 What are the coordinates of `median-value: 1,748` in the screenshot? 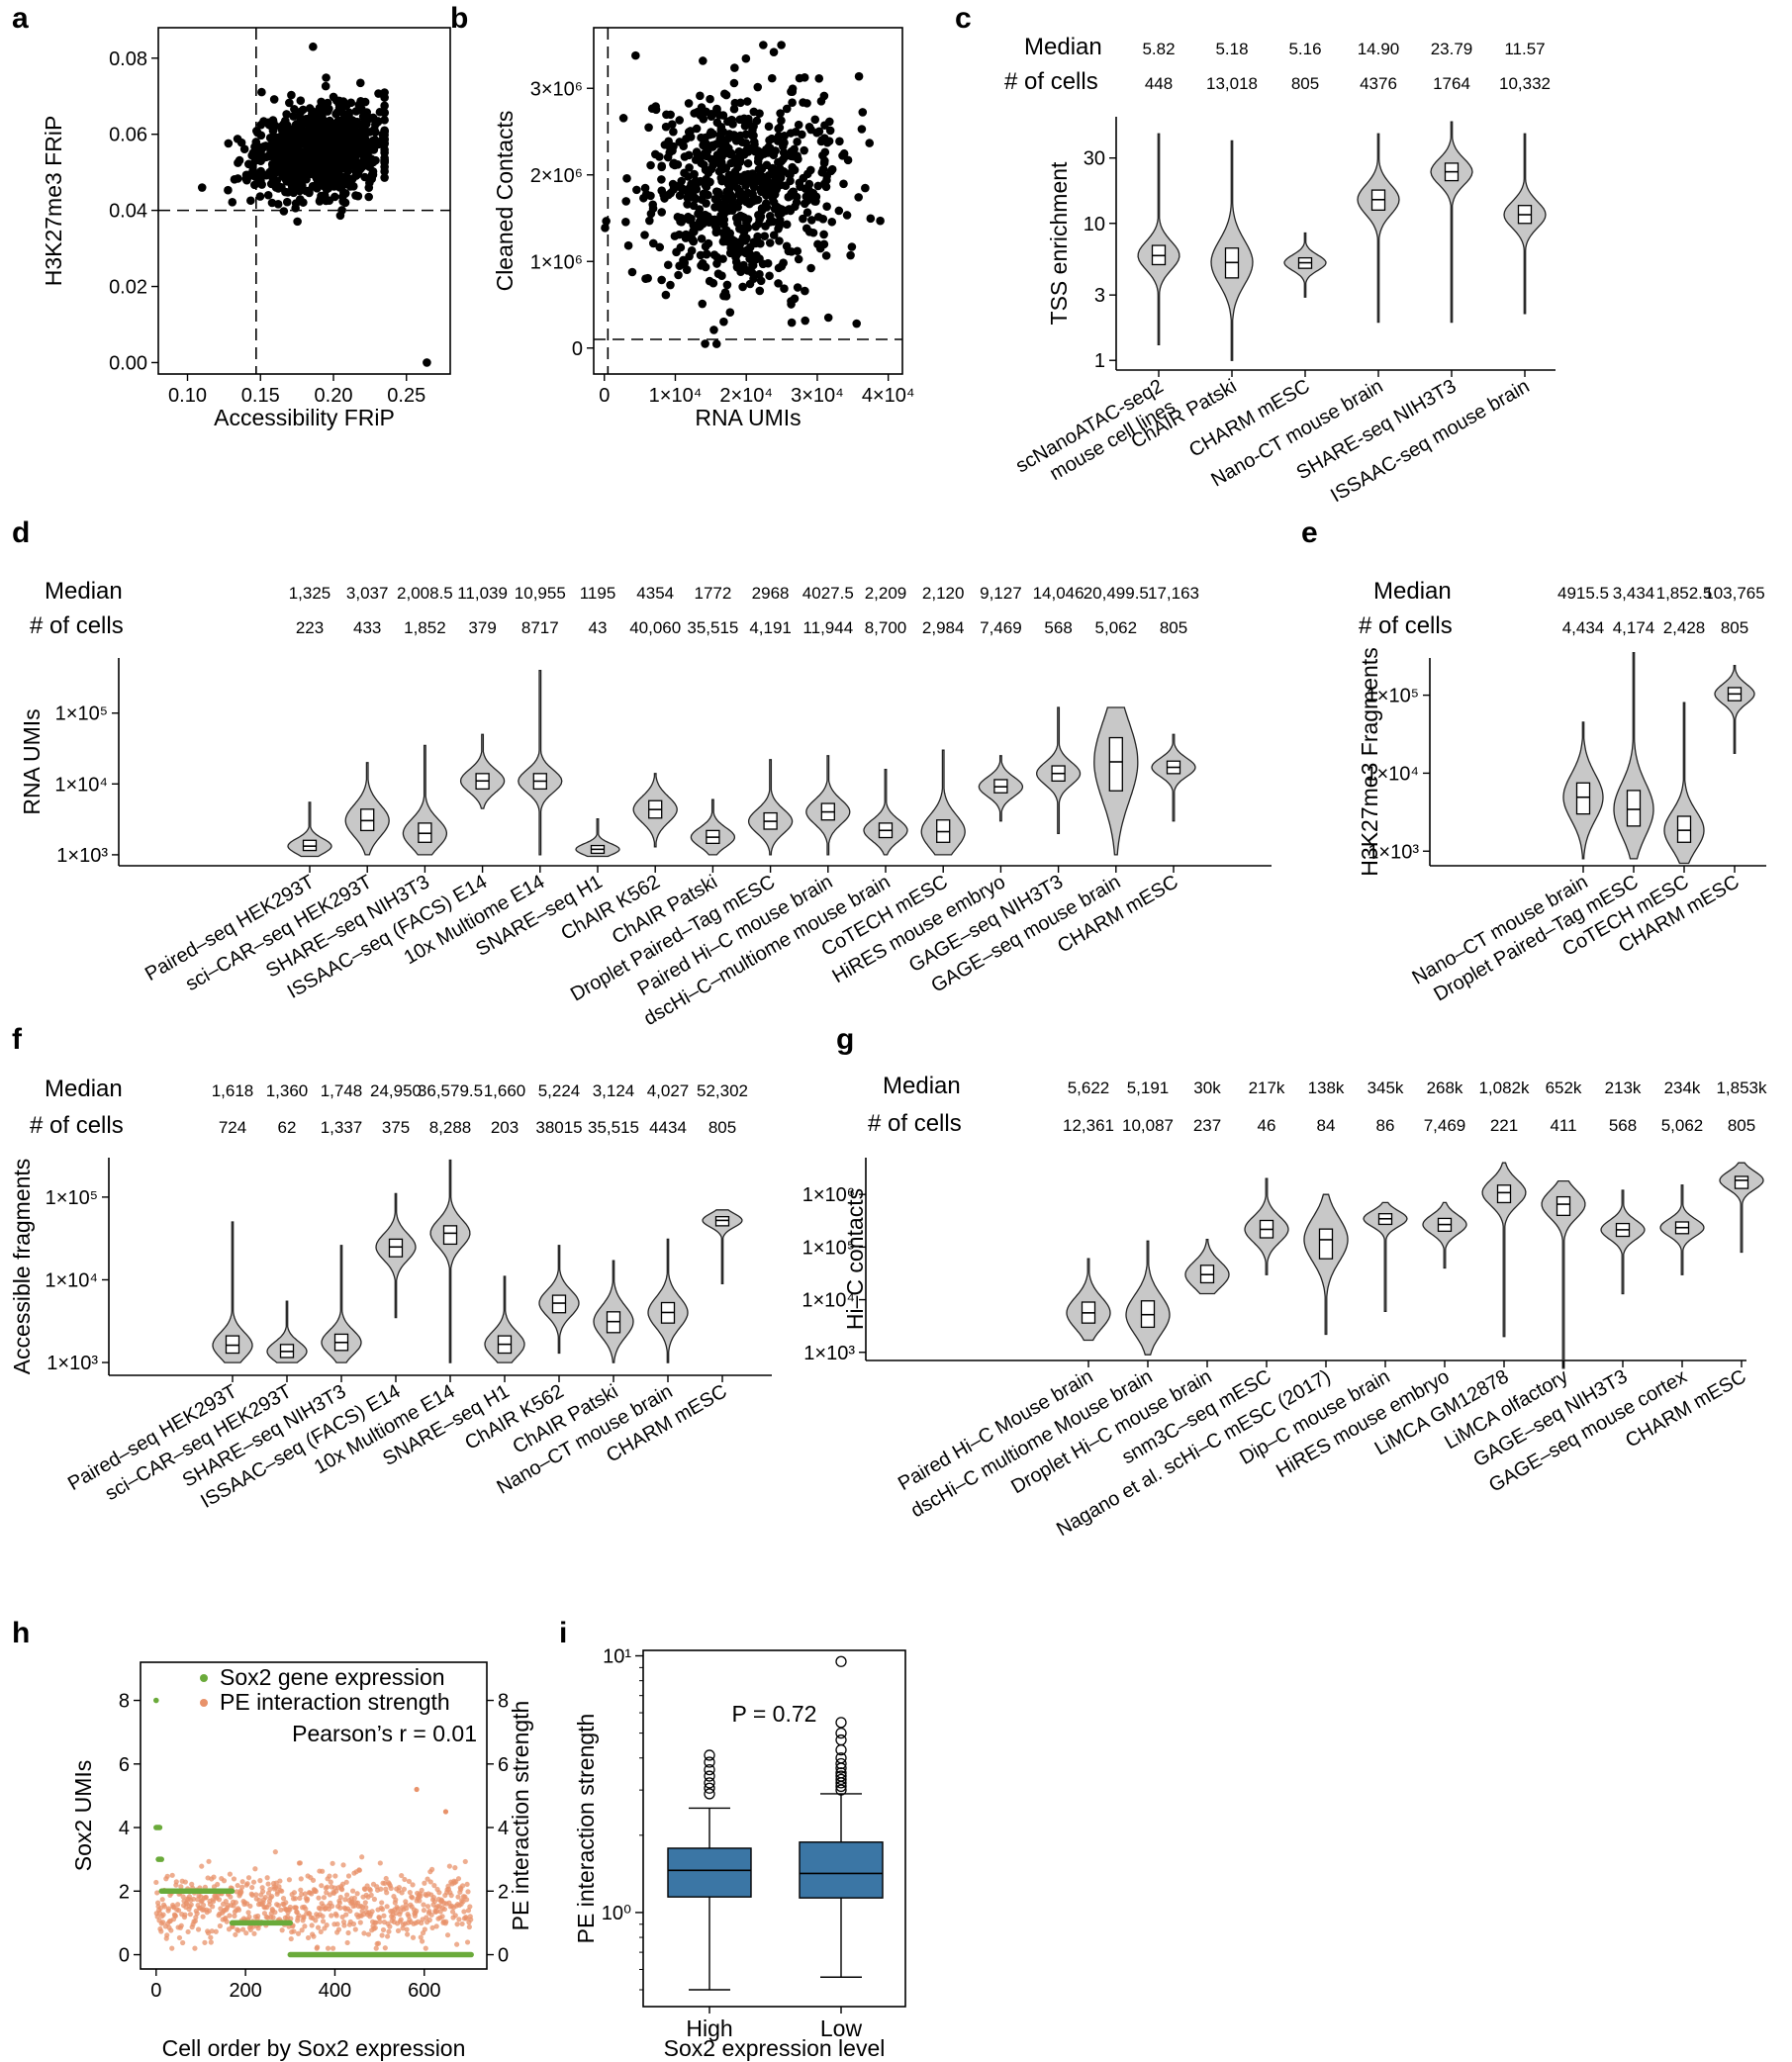 It's located at (342, 1090).